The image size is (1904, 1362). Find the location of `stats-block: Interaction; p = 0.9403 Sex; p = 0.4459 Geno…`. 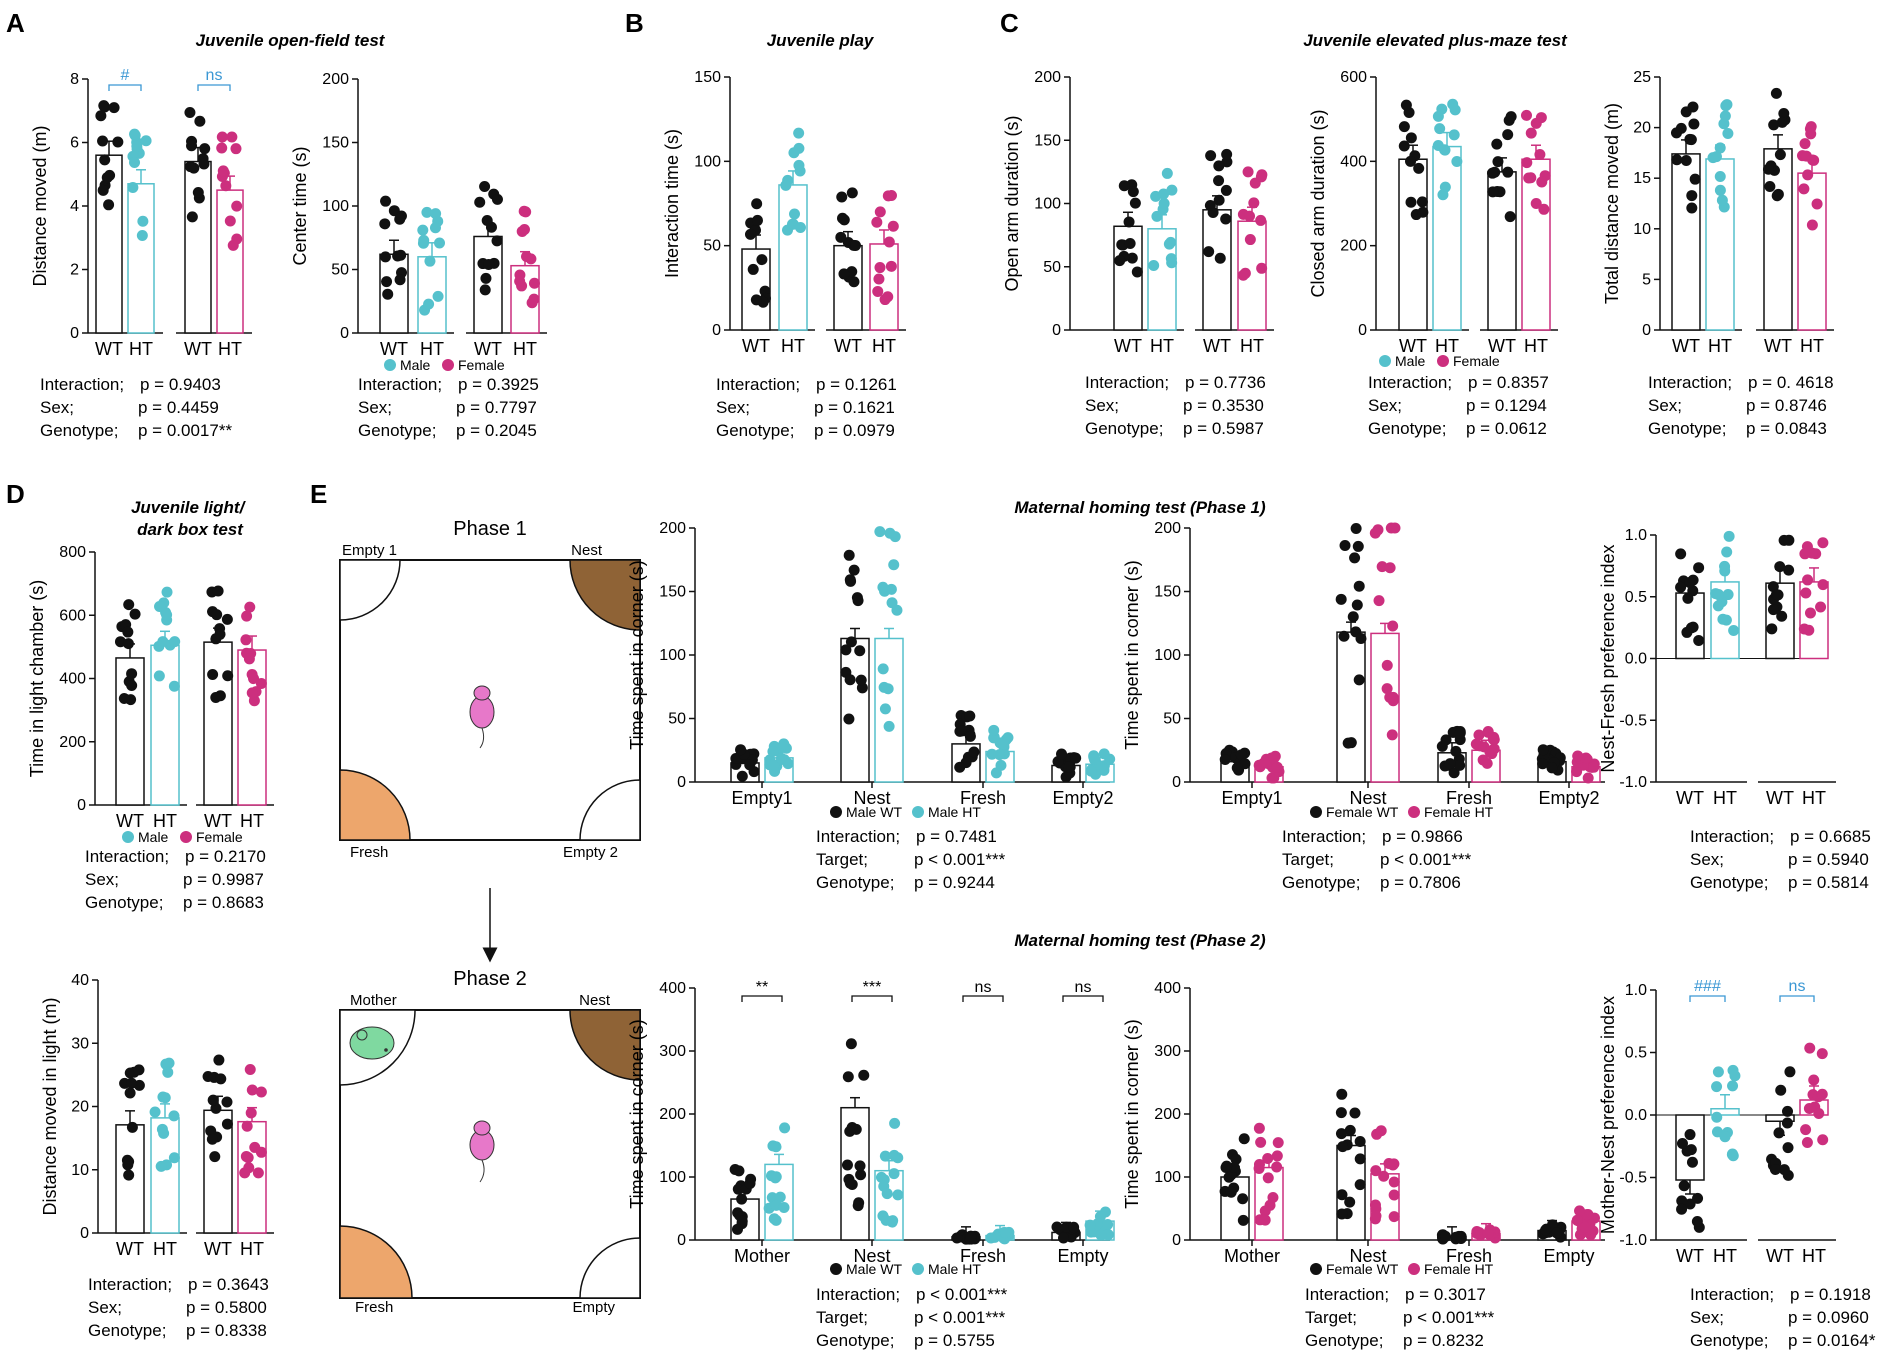

stats-block: Interaction; p = 0.9403 Sex; p = 0.4459 Geno… is located at coordinates (136, 407).